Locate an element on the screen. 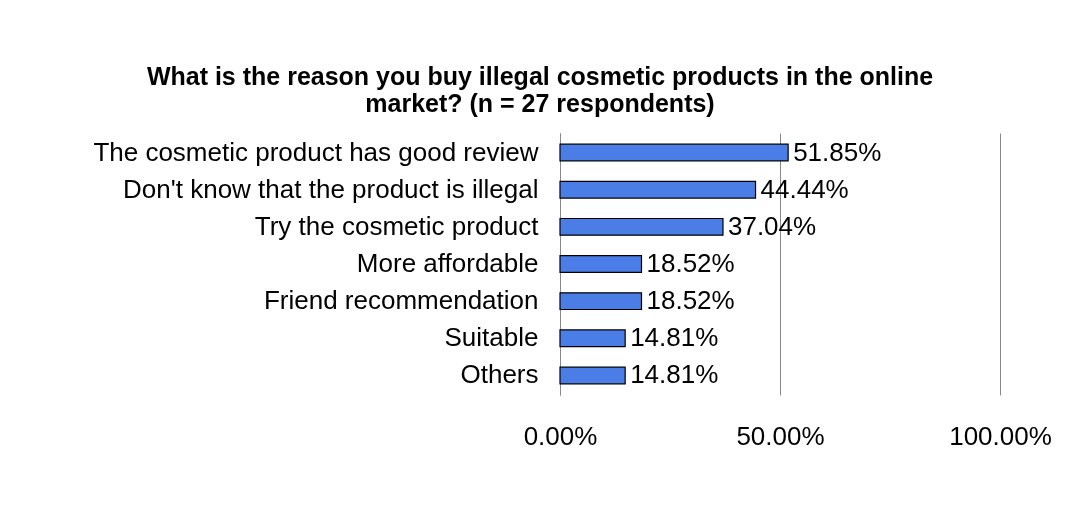 The width and height of the screenshot is (1079, 511). data-label: 51.85% is located at coordinates (837, 151).